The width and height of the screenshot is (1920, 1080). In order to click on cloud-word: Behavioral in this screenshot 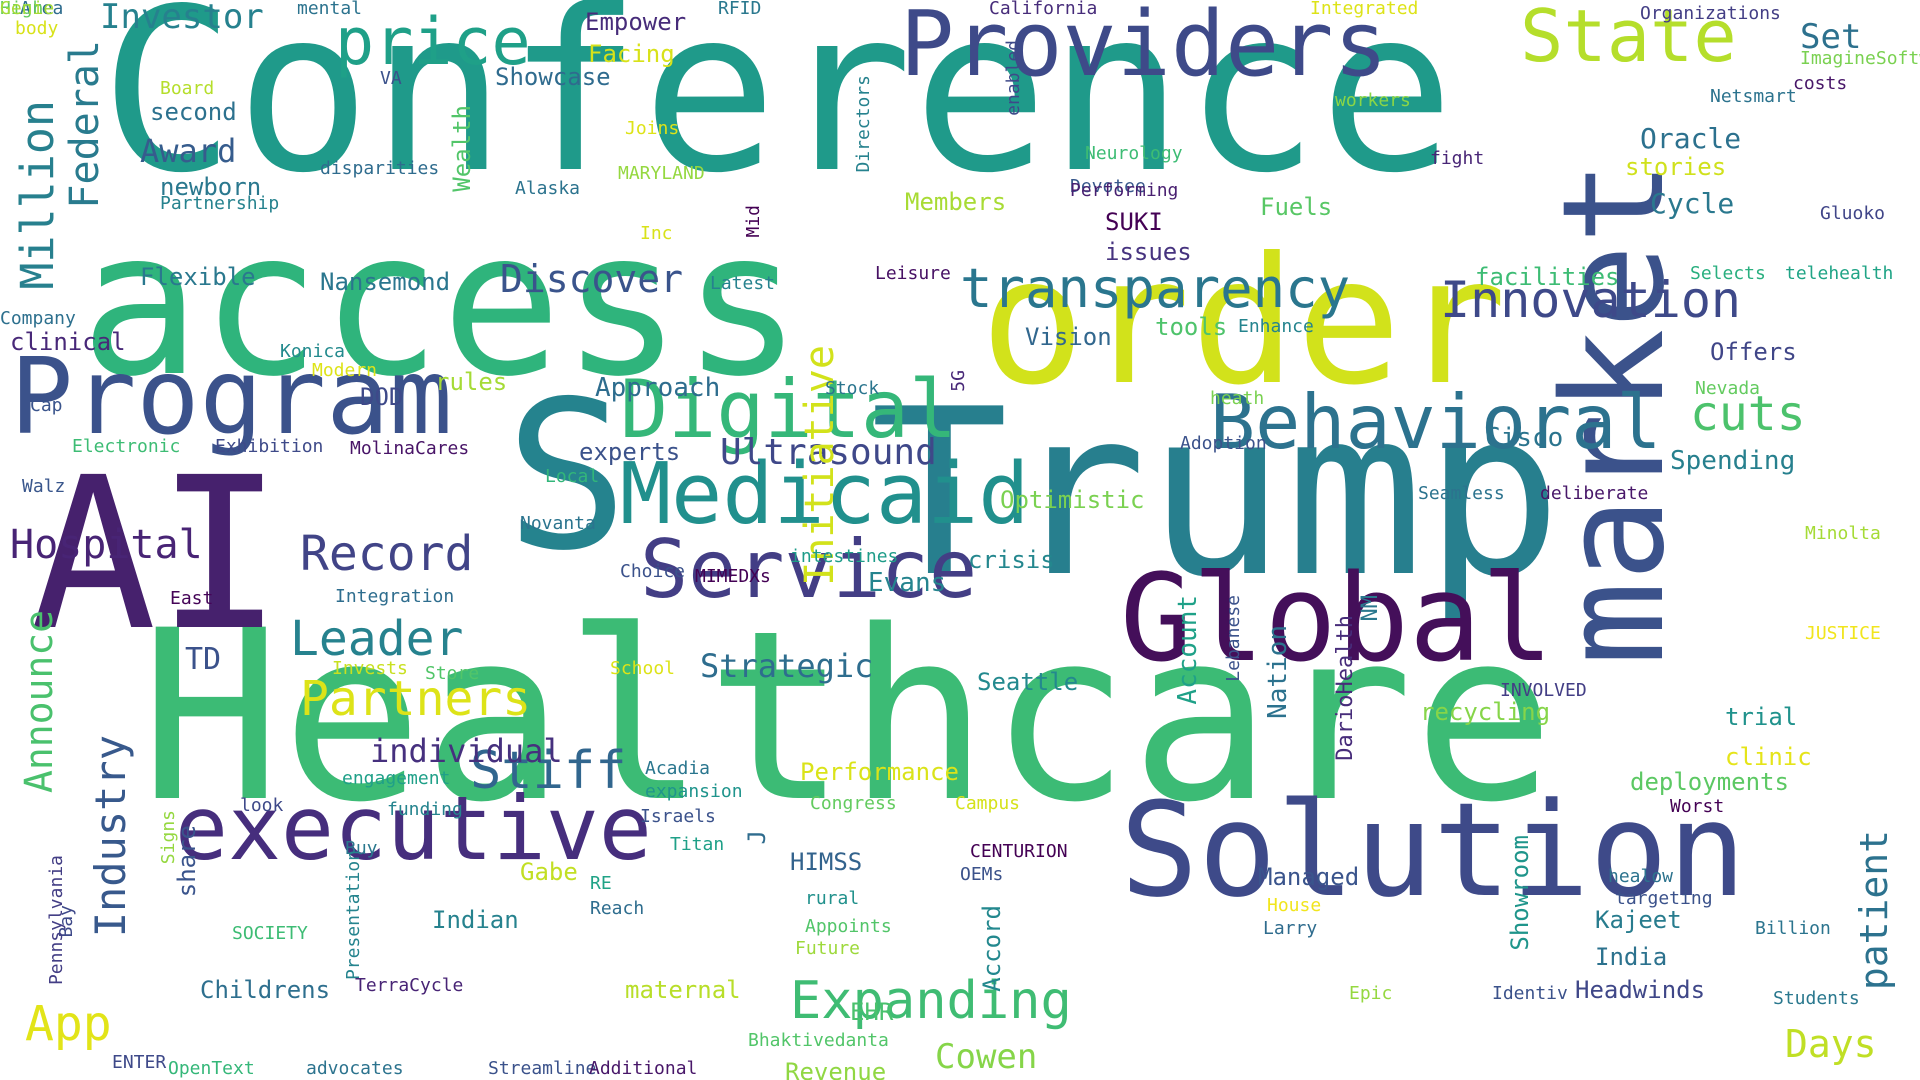, I will do `click(1436, 422)`.